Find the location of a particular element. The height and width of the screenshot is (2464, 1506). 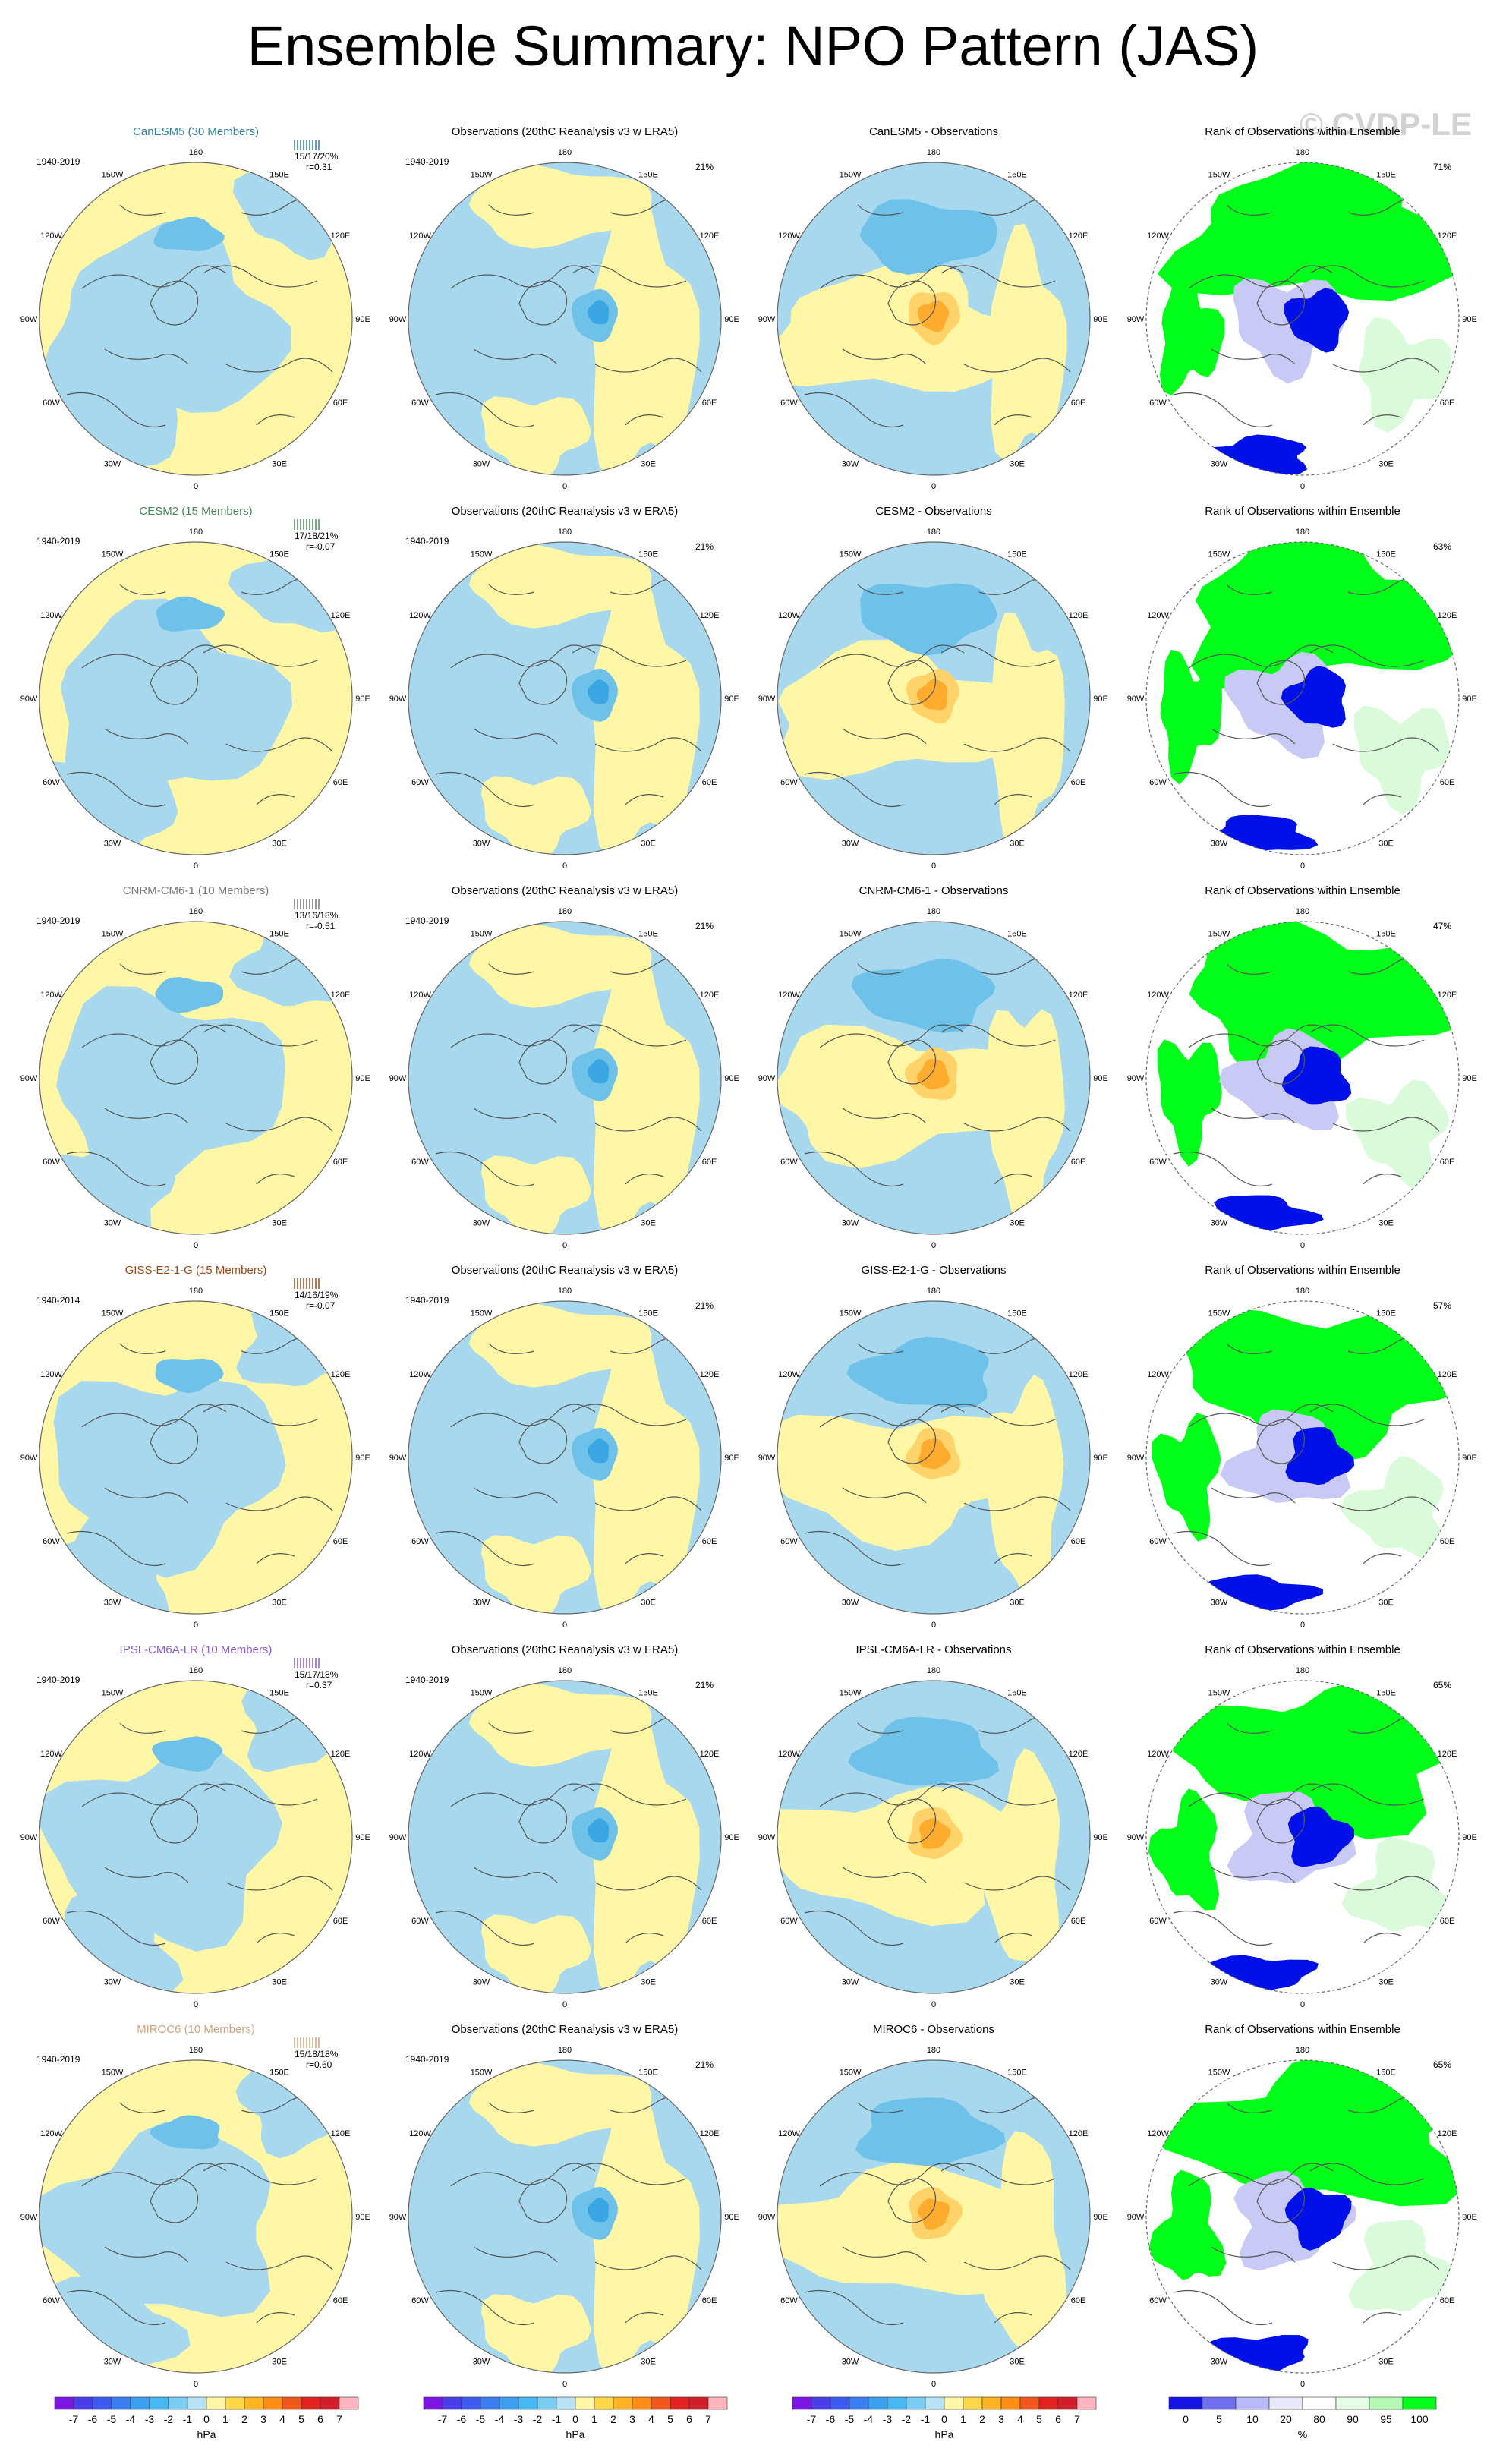

model-period: 1940-2019 is located at coordinates (58, 1680).